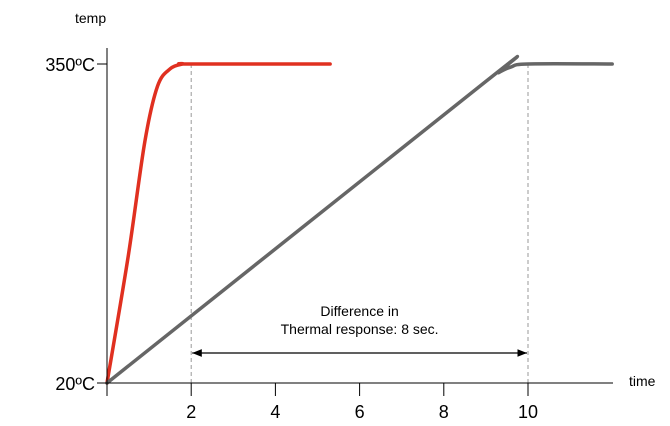  I want to click on y-tick-label: 350ºC, so click(70, 65).